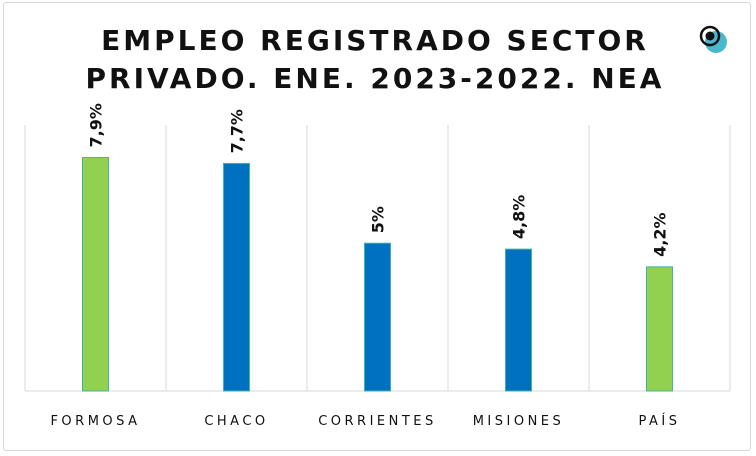 The width and height of the screenshot is (756, 456). What do you see at coordinates (519, 217) in the screenshot?
I see `data-label: 4,8%` at bounding box center [519, 217].